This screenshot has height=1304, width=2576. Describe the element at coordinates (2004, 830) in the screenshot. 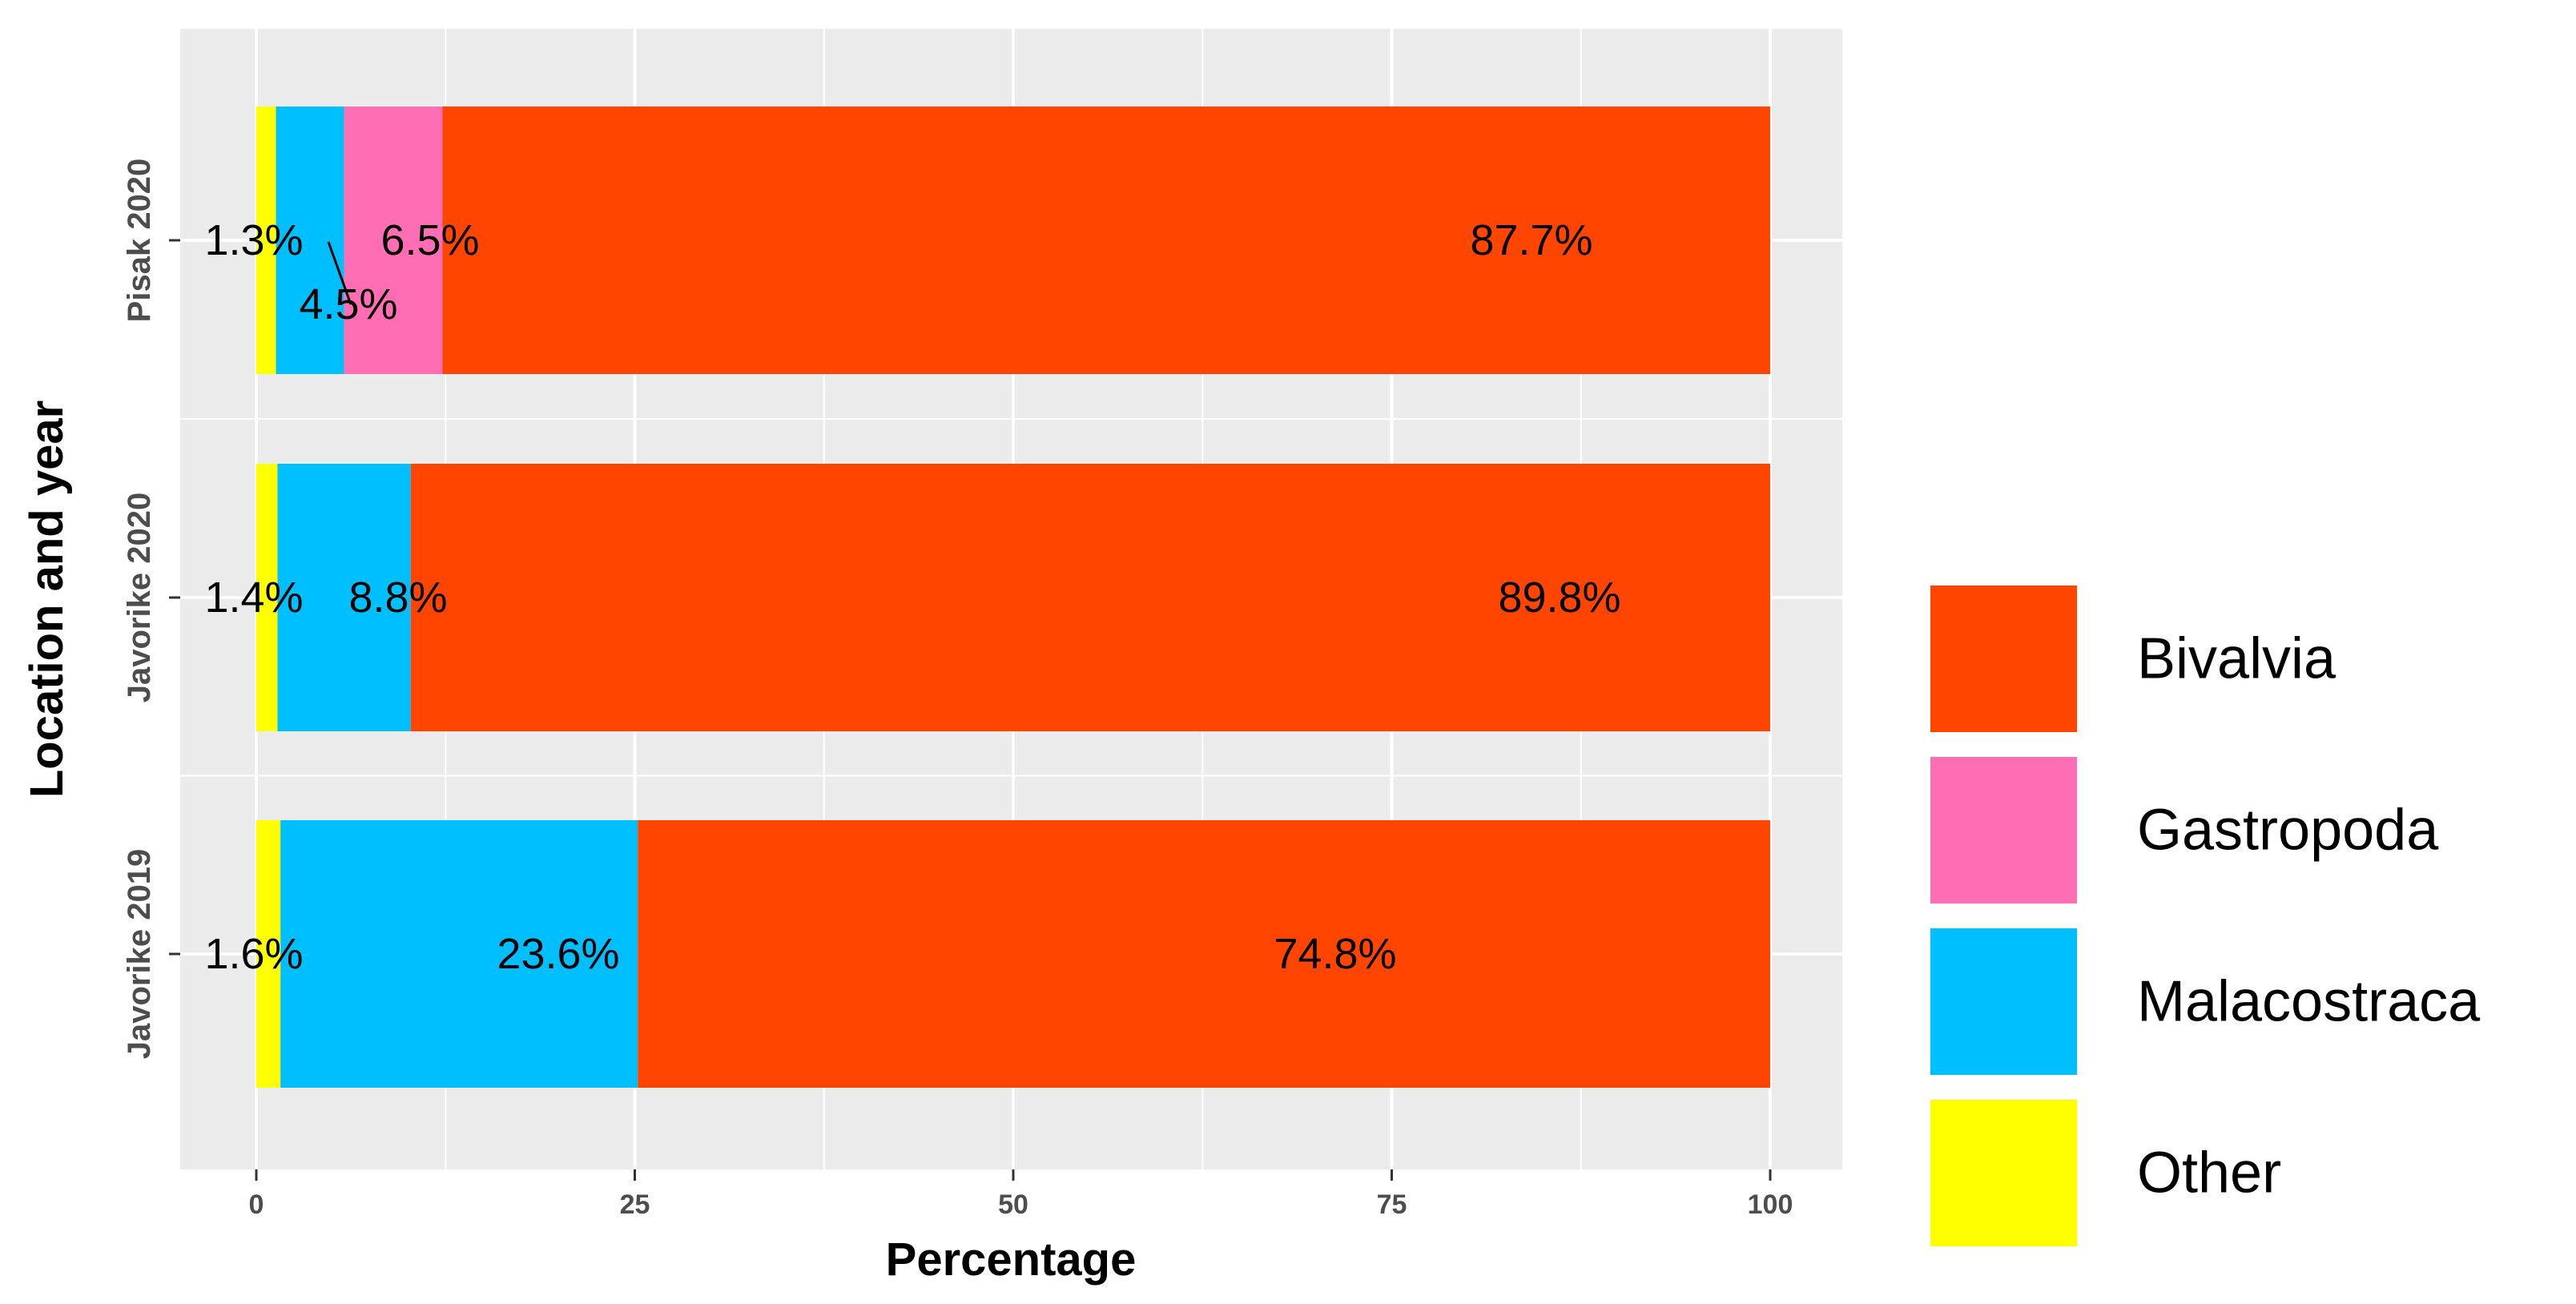

I see `legend-key-gastropoda` at that location.